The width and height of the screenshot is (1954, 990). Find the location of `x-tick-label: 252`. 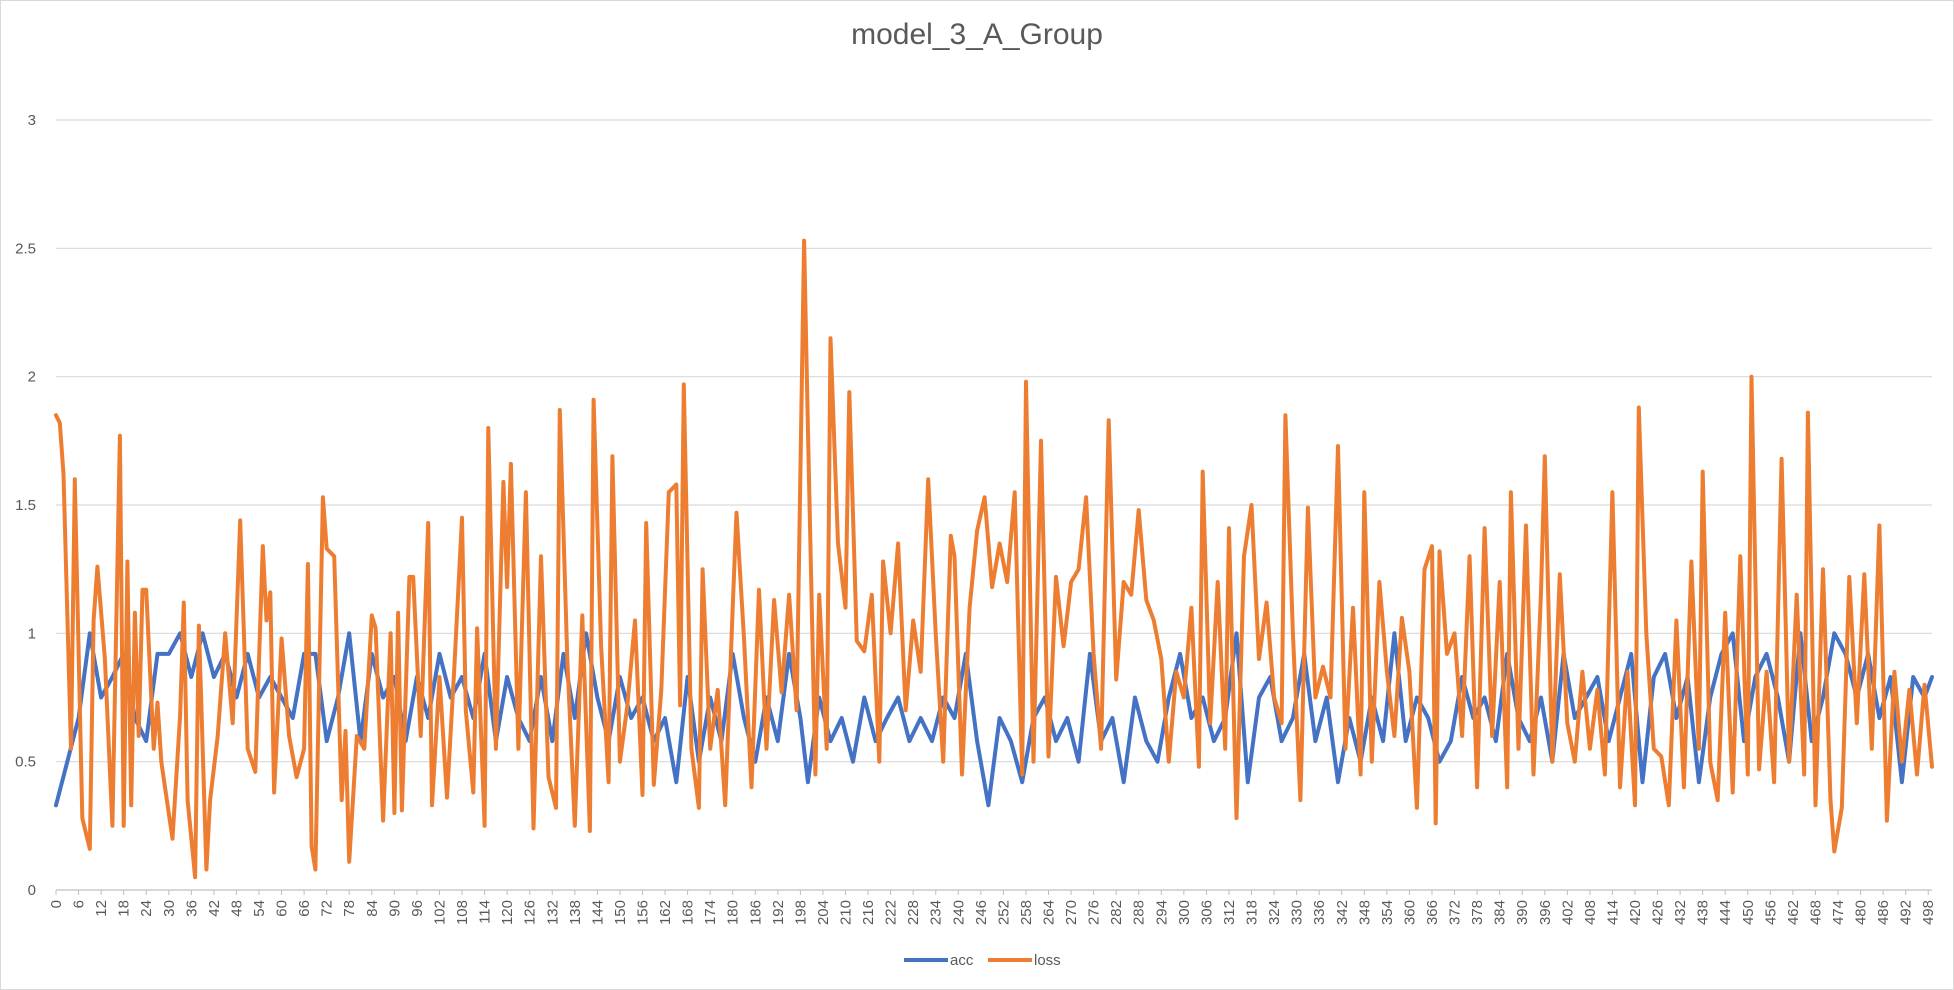

x-tick-label: 252 is located at coordinates (1003, 912).